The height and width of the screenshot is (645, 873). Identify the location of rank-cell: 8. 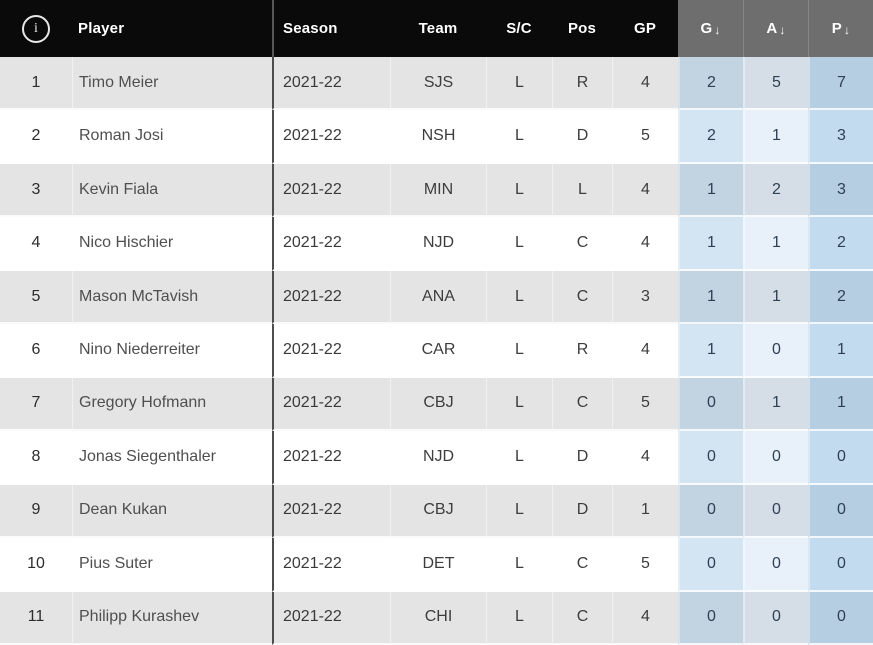
(36, 458).